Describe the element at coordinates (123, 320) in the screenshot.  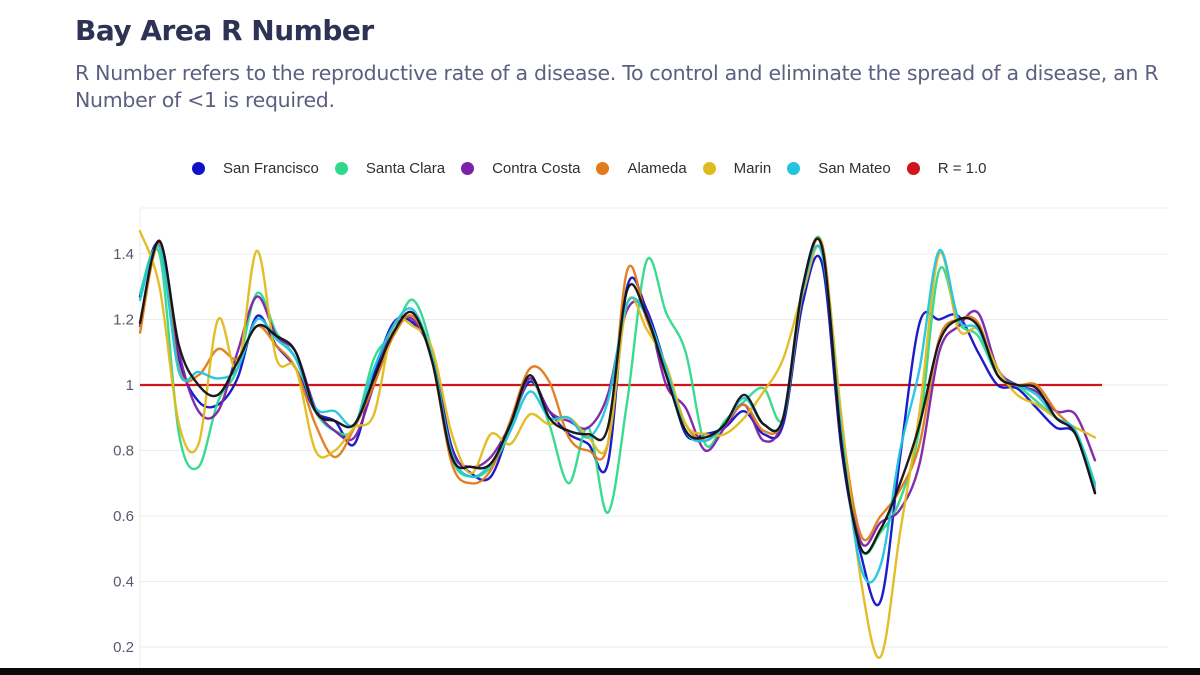
I see `y-tick-label: 1.2` at that location.